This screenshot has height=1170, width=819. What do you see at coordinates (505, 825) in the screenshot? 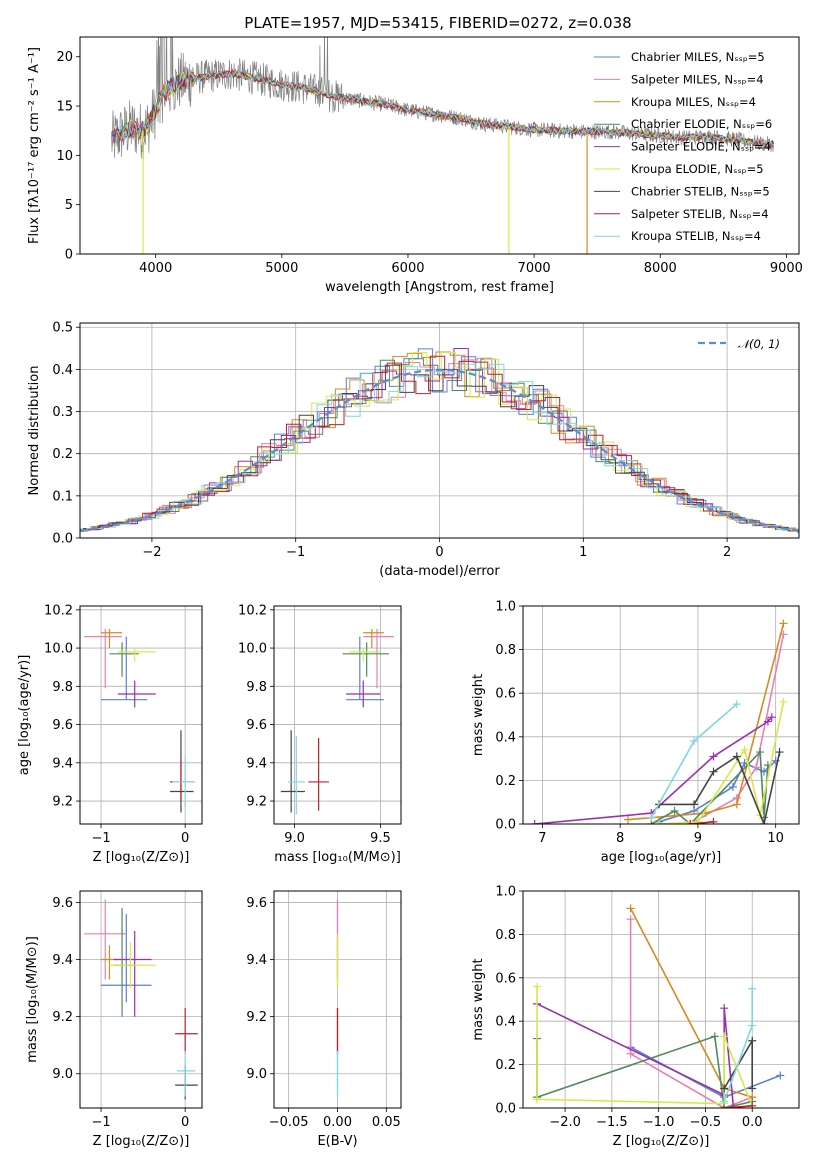
I see `mw_age-ytick-label: 0.0` at bounding box center [505, 825].